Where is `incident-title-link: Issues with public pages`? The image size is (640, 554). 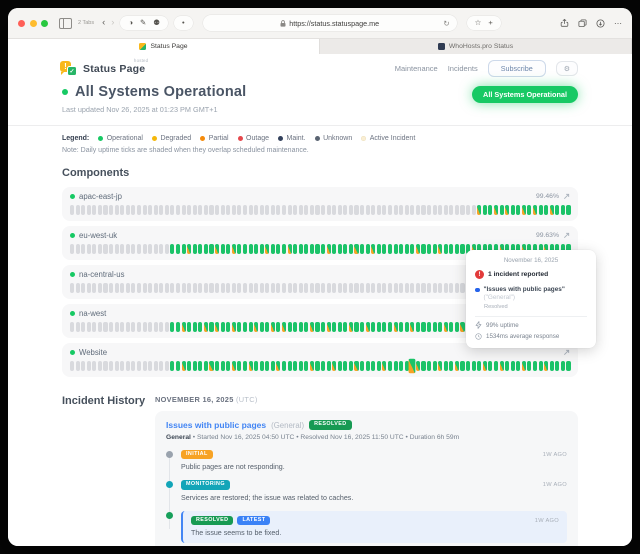
incident-title-link: Issues with public pages is located at coordinates (216, 425).